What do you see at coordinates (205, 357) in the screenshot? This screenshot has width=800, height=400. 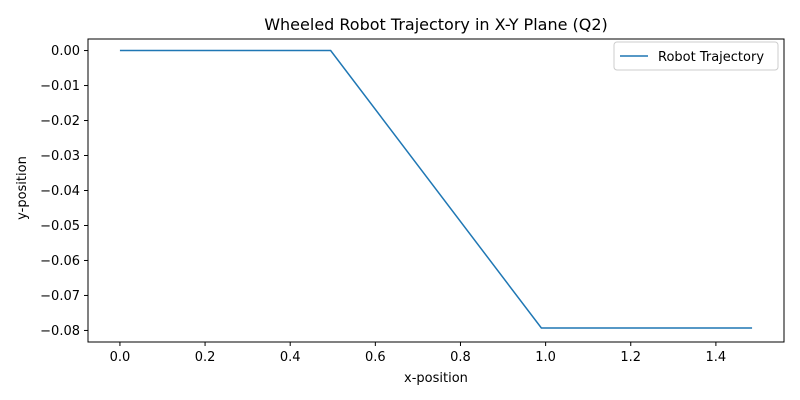 I see `x-tick-label: 0.2` at bounding box center [205, 357].